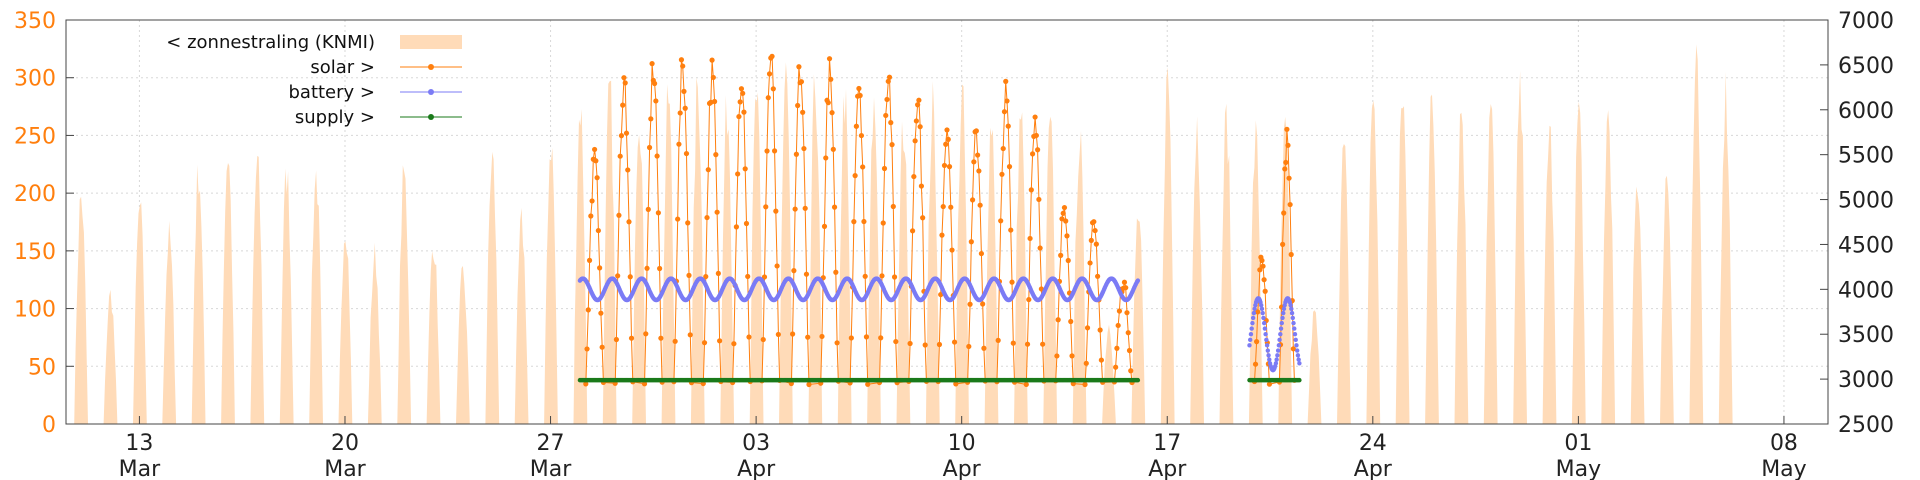 Image resolution: width=1920 pixels, height=480 pixels. I want to click on right-tick-label: 3500, so click(1866, 335).